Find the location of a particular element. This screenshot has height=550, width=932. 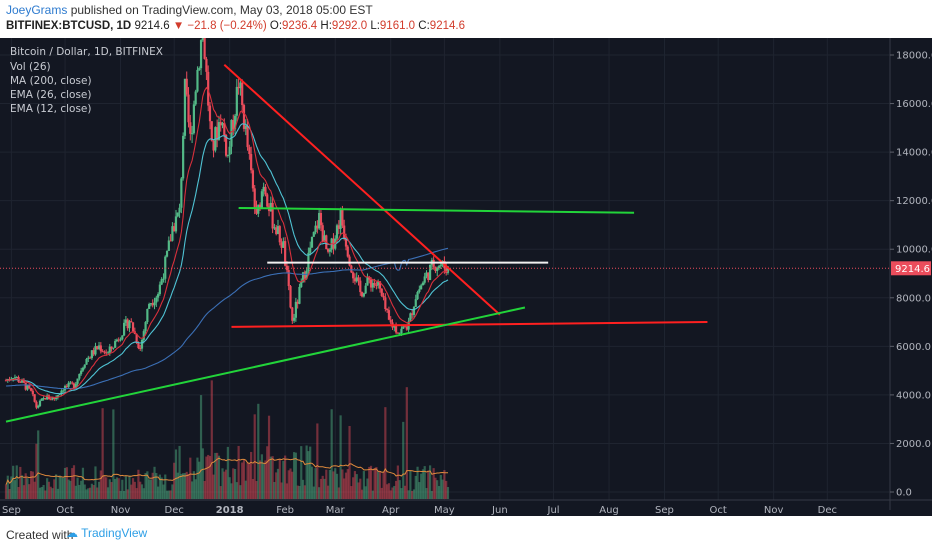

price-tick-label: 16000.0 is located at coordinates (914, 104).